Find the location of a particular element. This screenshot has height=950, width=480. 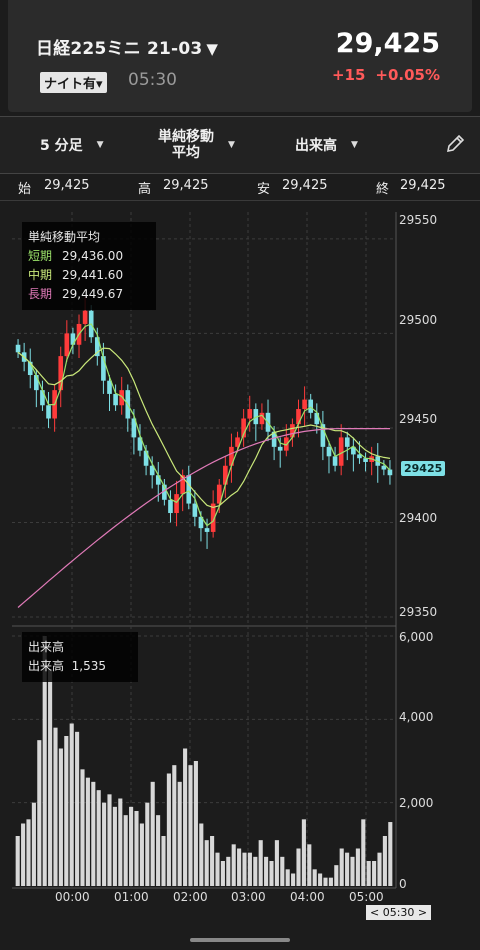

indicator-caret-icon: ▼ is located at coordinates (231, 145).